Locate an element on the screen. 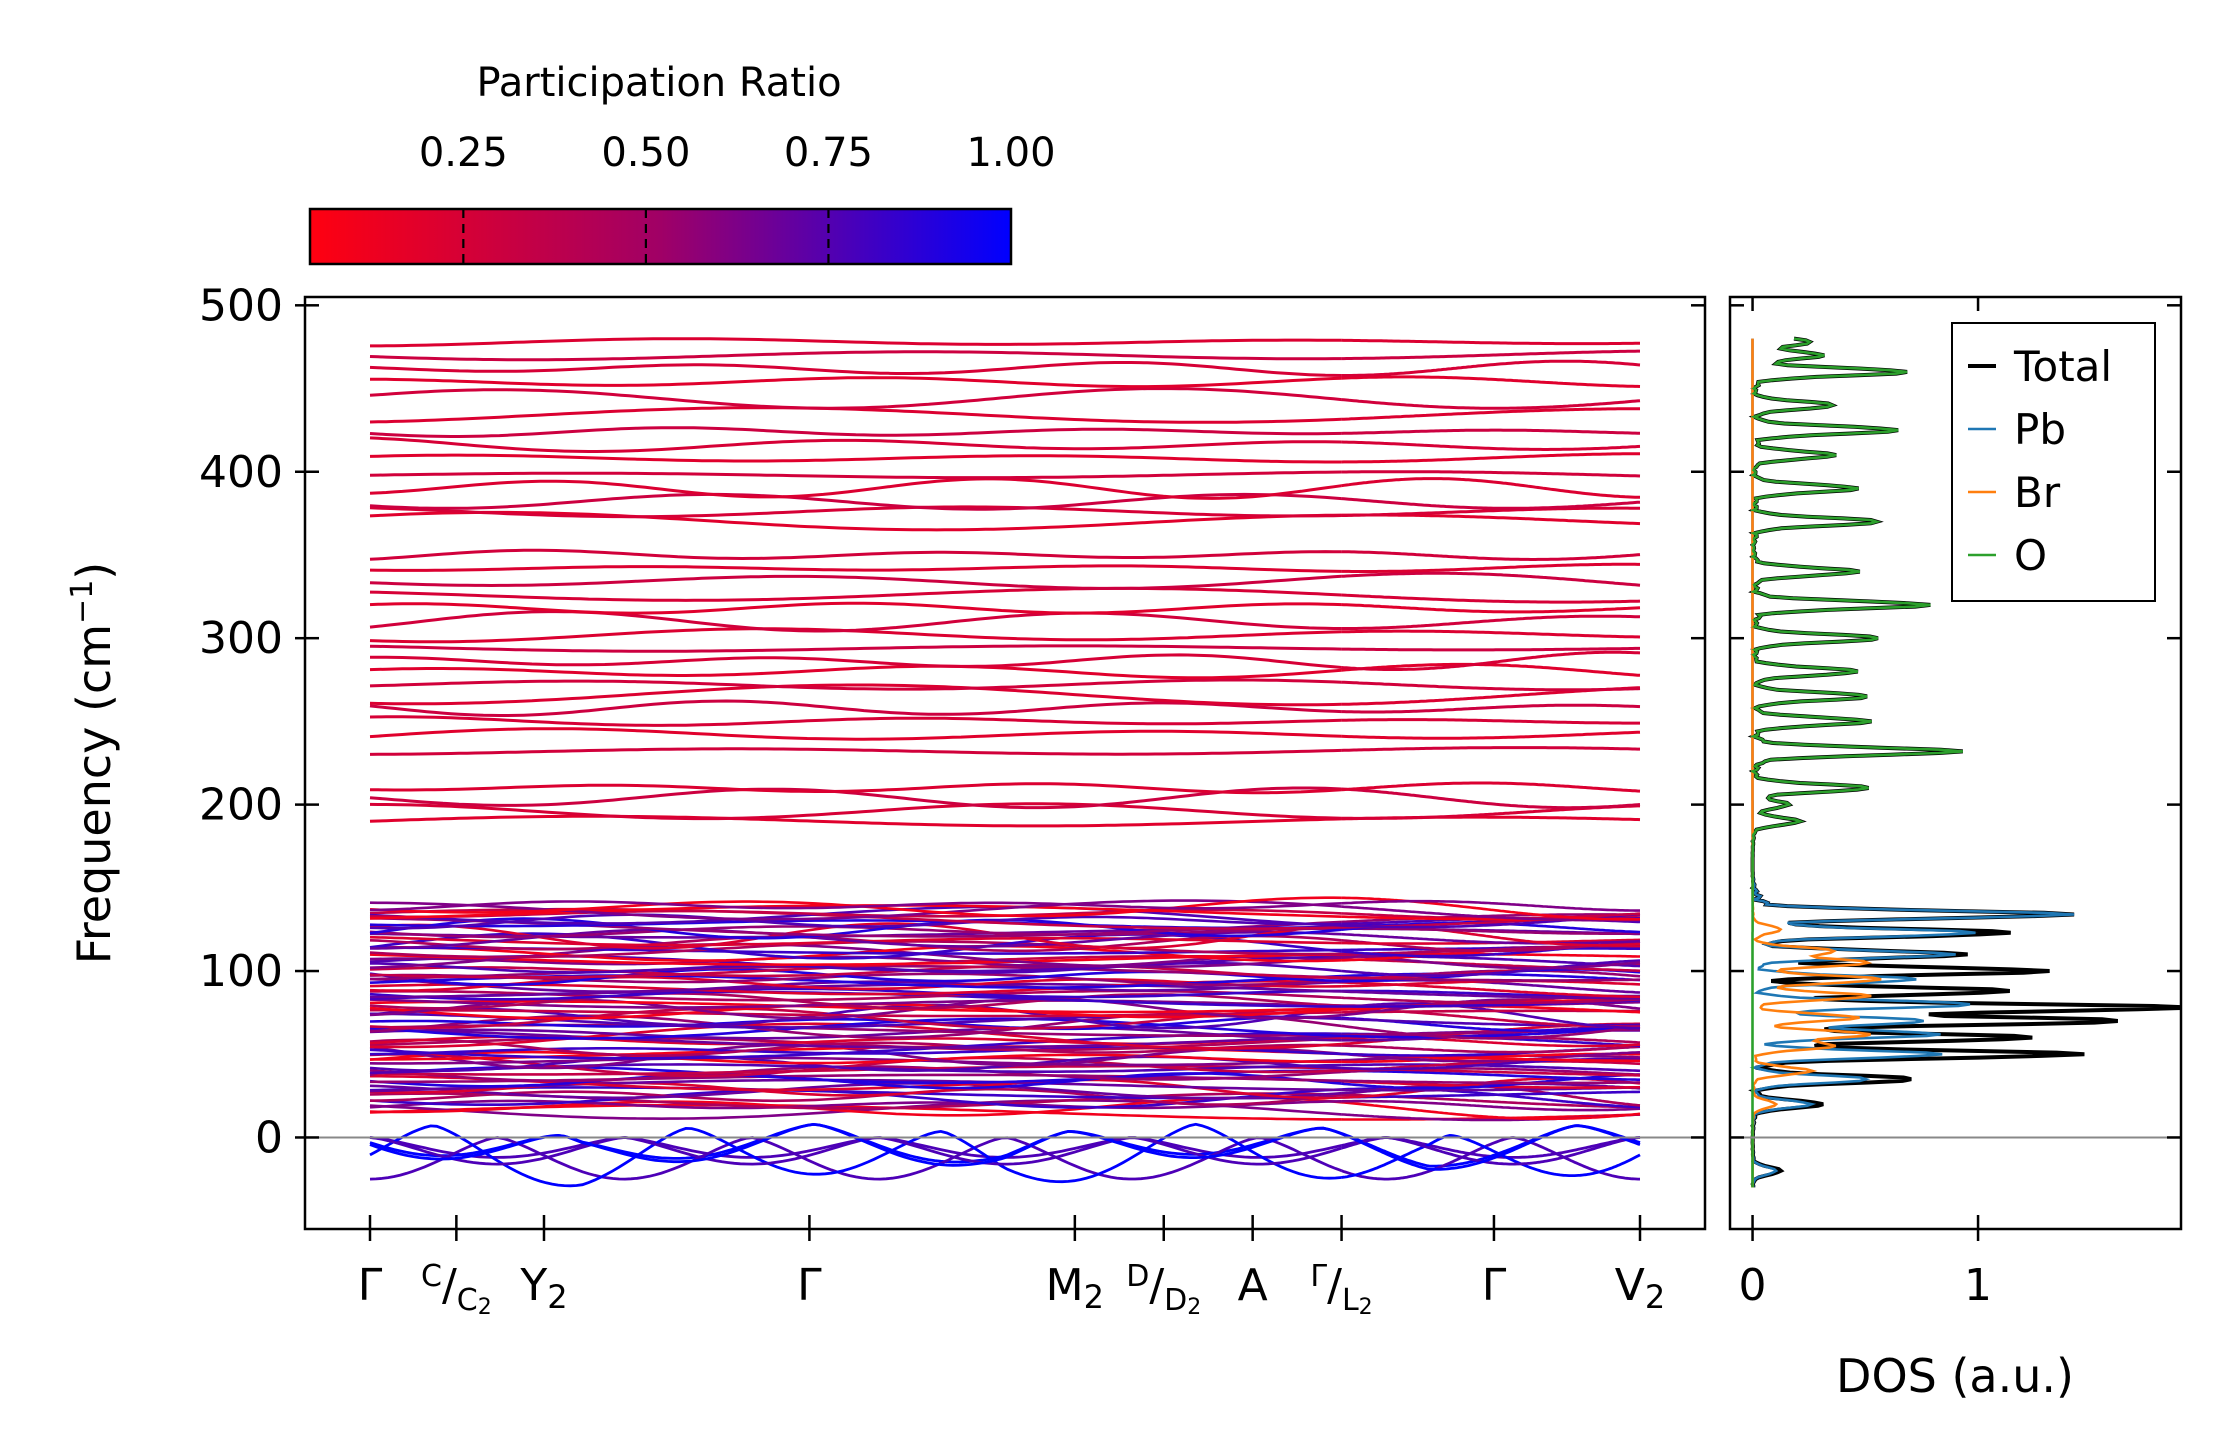  kpoint-label: V2 is located at coordinates (1640, 1288).